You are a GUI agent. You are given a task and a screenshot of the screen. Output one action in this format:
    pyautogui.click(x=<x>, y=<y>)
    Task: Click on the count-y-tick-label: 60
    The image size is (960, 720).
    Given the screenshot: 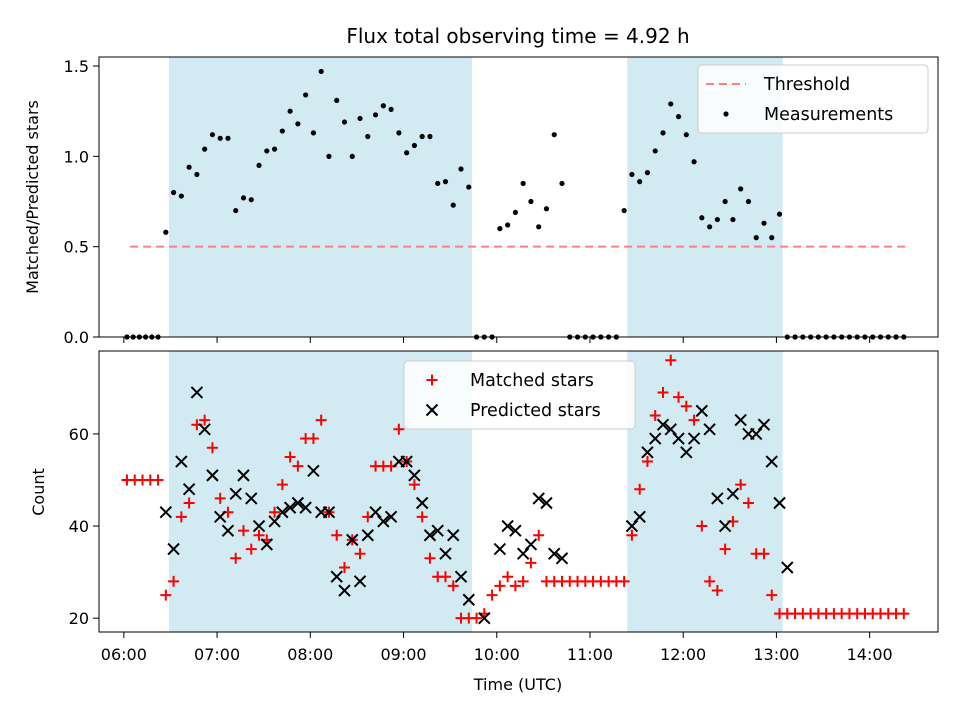 What is the action you would take?
    pyautogui.click(x=79, y=434)
    